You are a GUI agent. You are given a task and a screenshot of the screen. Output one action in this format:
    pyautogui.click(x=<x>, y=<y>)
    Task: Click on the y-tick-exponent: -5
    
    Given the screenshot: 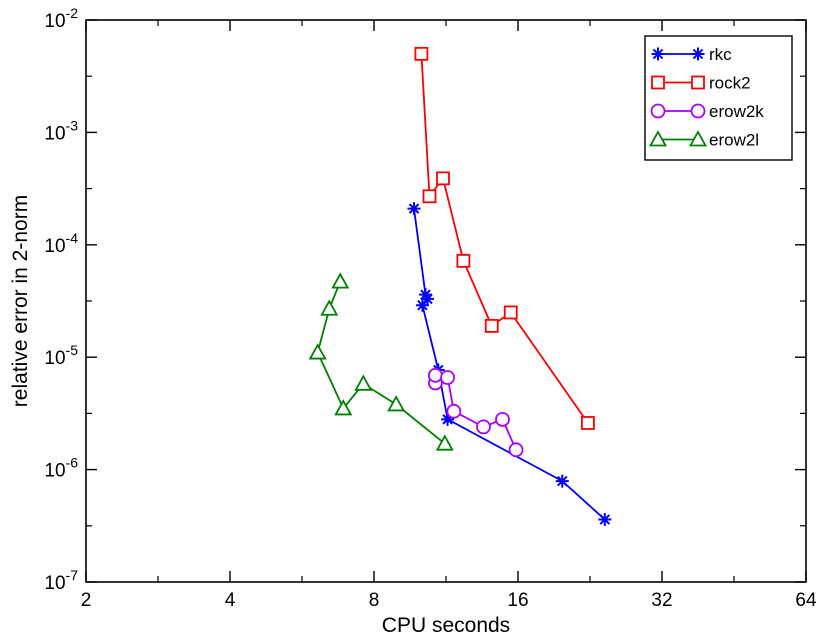 What is the action you would take?
    pyautogui.click(x=72, y=350)
    